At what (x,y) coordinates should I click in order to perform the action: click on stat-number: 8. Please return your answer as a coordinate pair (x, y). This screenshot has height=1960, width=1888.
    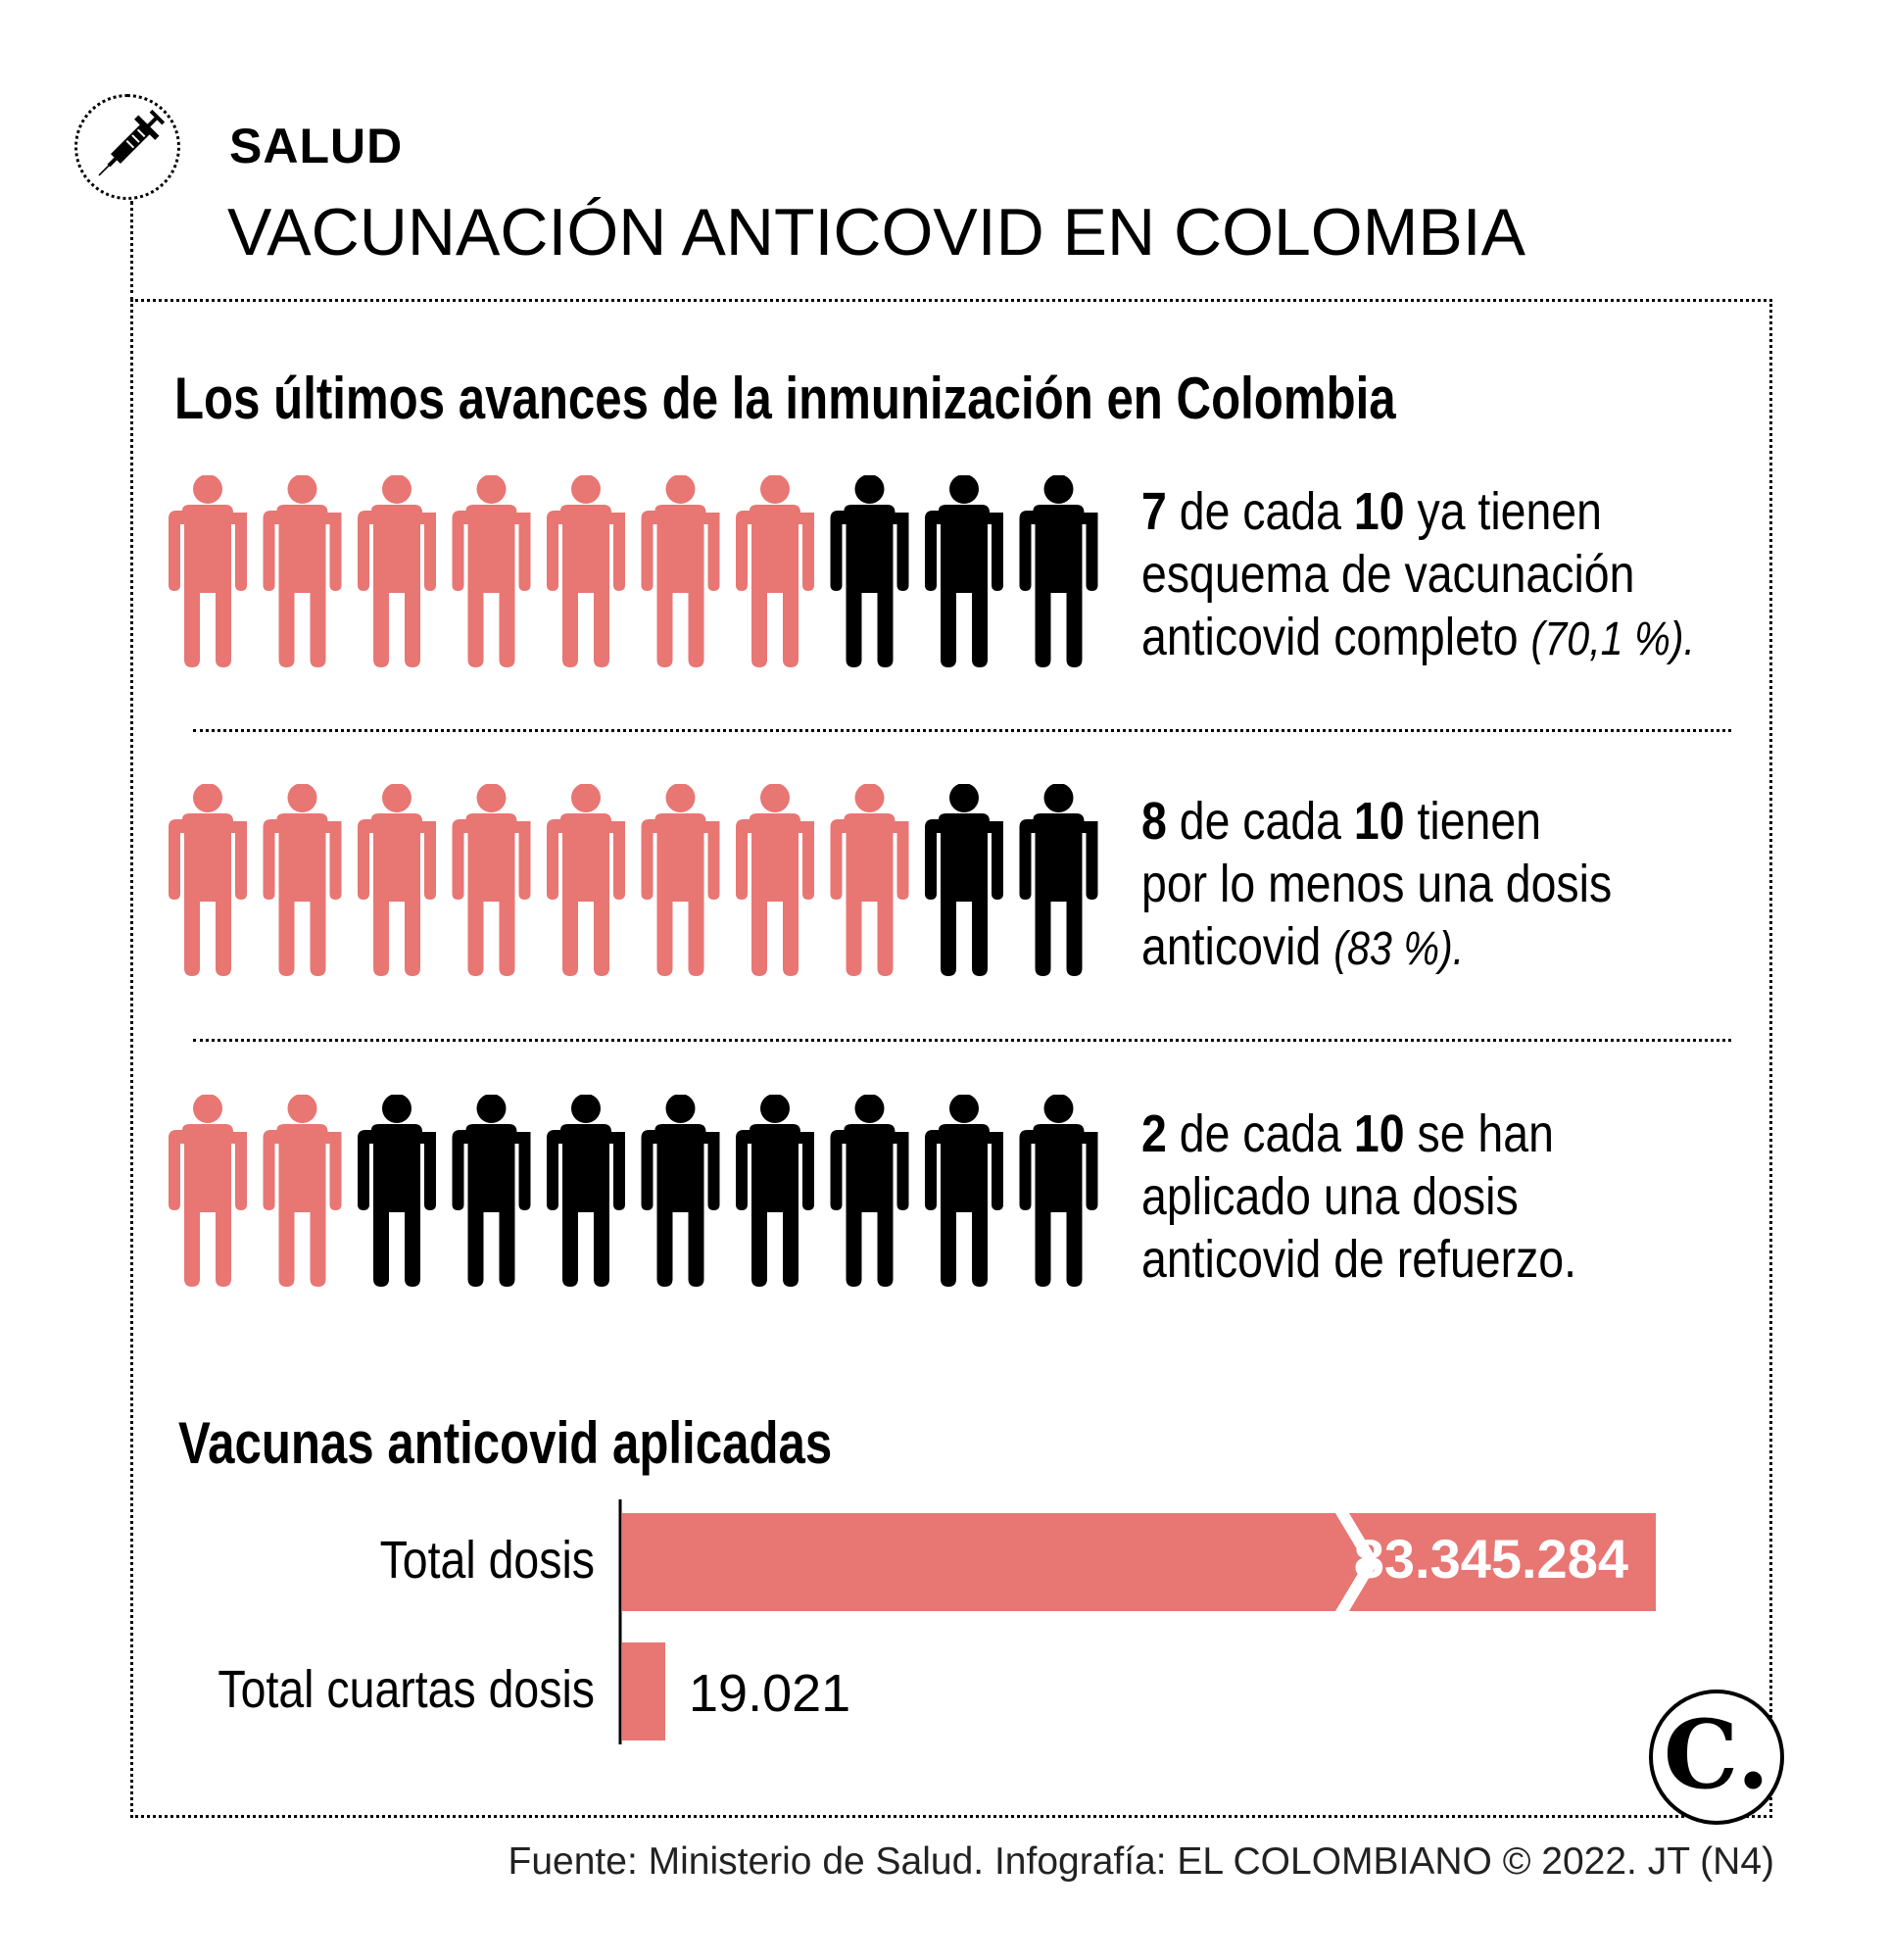
    Looking at the image, I should click on (1154, 821).